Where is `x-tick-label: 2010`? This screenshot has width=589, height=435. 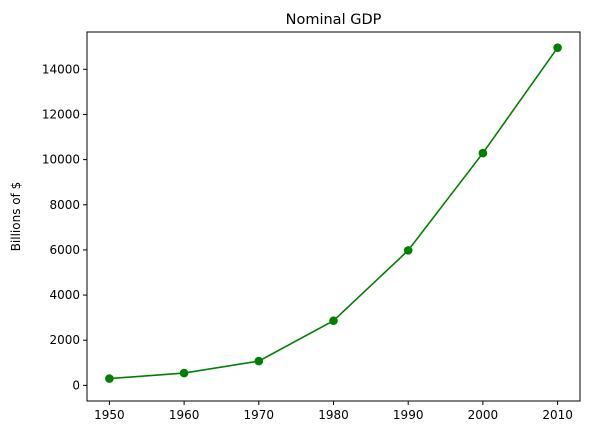
x-tick-label: 2010 is located at coordinates (557, 415).